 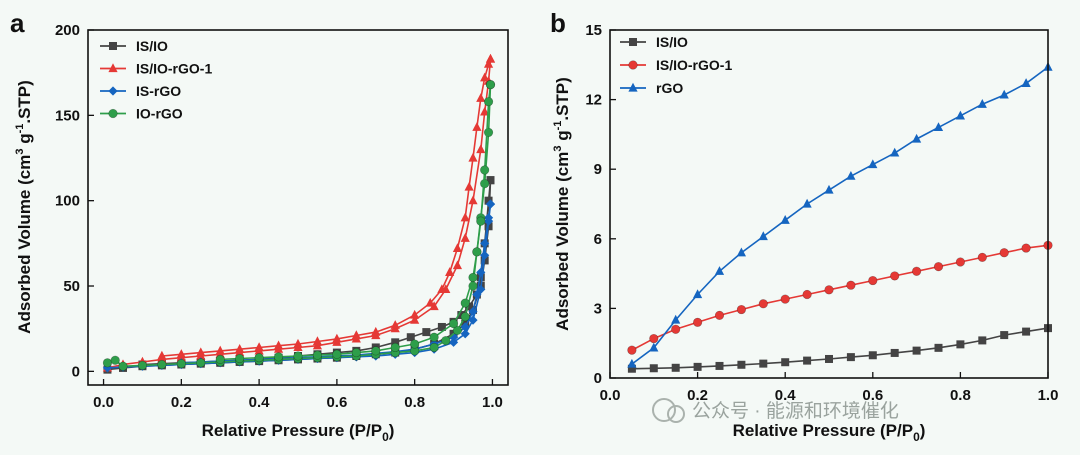 What do you see at coordinates (562, 204) in the screenshot?
I see `panel-b-y-axis-title: Adsorbed Volume (cm3 g-1.STP)` at bounding box center [562, 204].